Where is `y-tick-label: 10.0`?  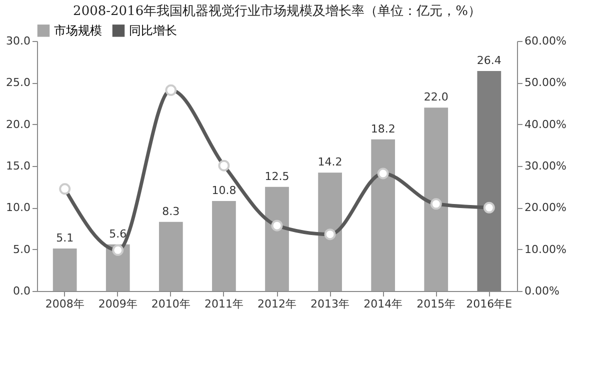
y-tick-label: 10.0 is located at coordinates (18, 207).